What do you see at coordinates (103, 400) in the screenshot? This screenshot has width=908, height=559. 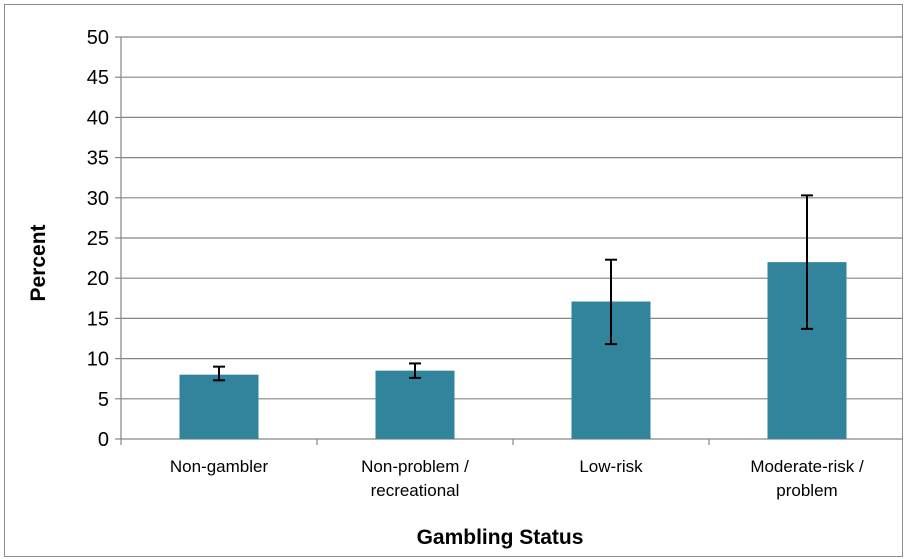 I see `y-tick-label: 5` at bounding box center [103, 400].